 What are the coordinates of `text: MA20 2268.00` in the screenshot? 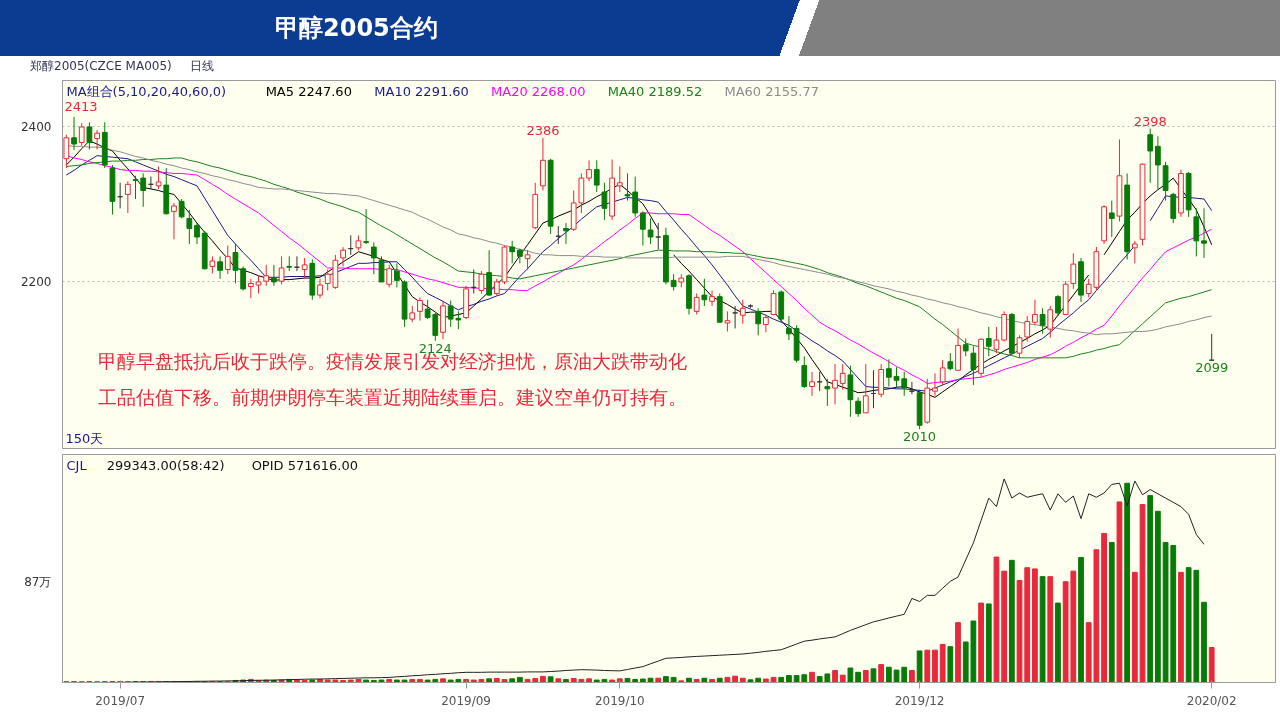 It's located at (538, 91).